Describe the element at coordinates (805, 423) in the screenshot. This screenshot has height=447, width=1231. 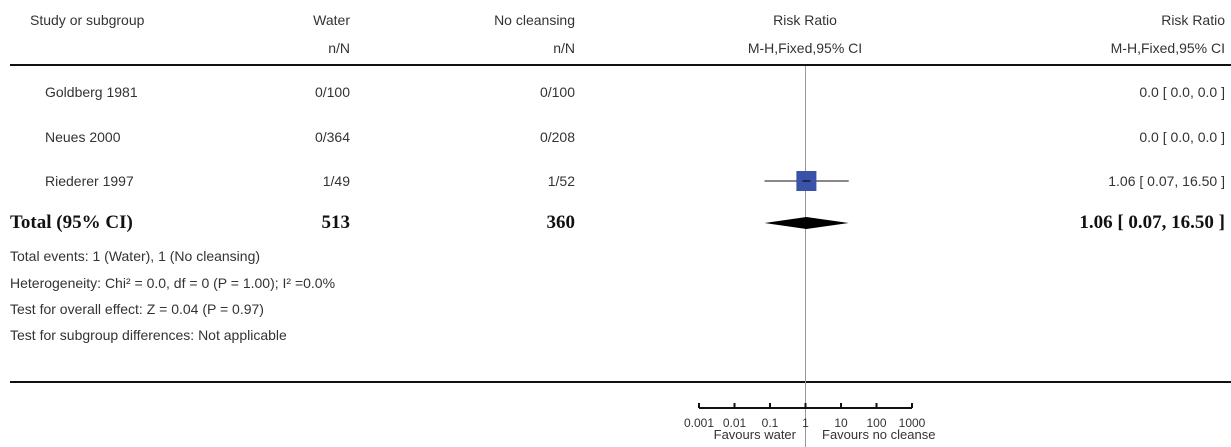
I see `x-axis-tick-label: 1` at that location.